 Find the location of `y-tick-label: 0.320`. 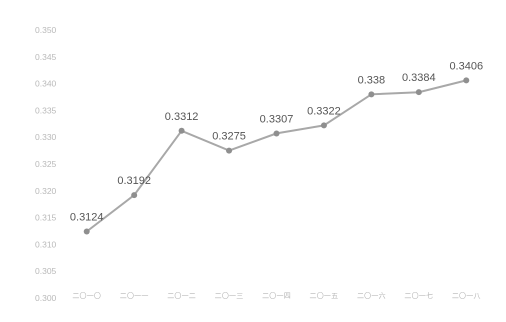

y-tick-label: 0.320 is located at coordinates (46, 191).